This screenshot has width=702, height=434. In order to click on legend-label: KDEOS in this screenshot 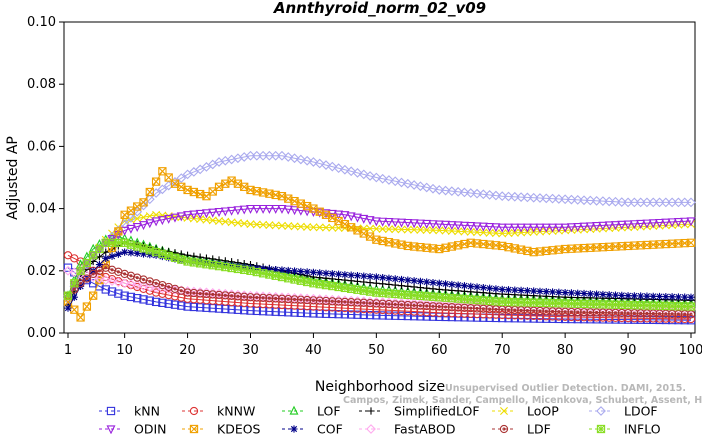, I will do `click(239, 428)`.